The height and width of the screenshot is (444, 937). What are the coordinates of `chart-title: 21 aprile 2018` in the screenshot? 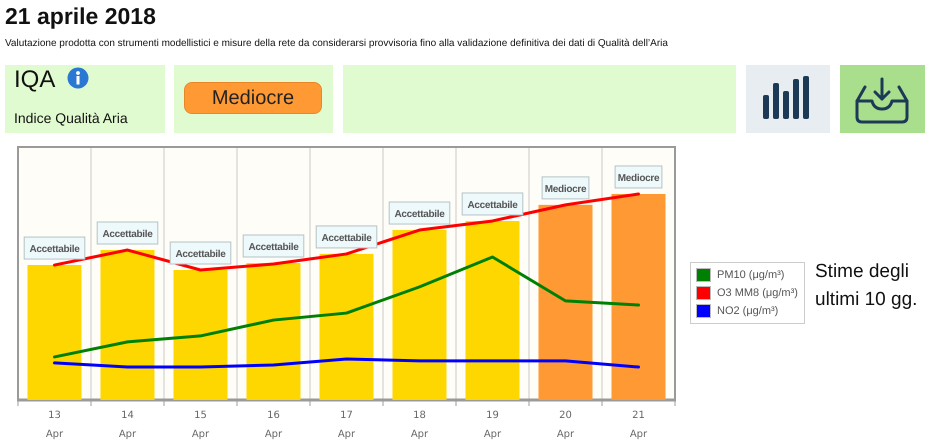 It's located at (80, 16).